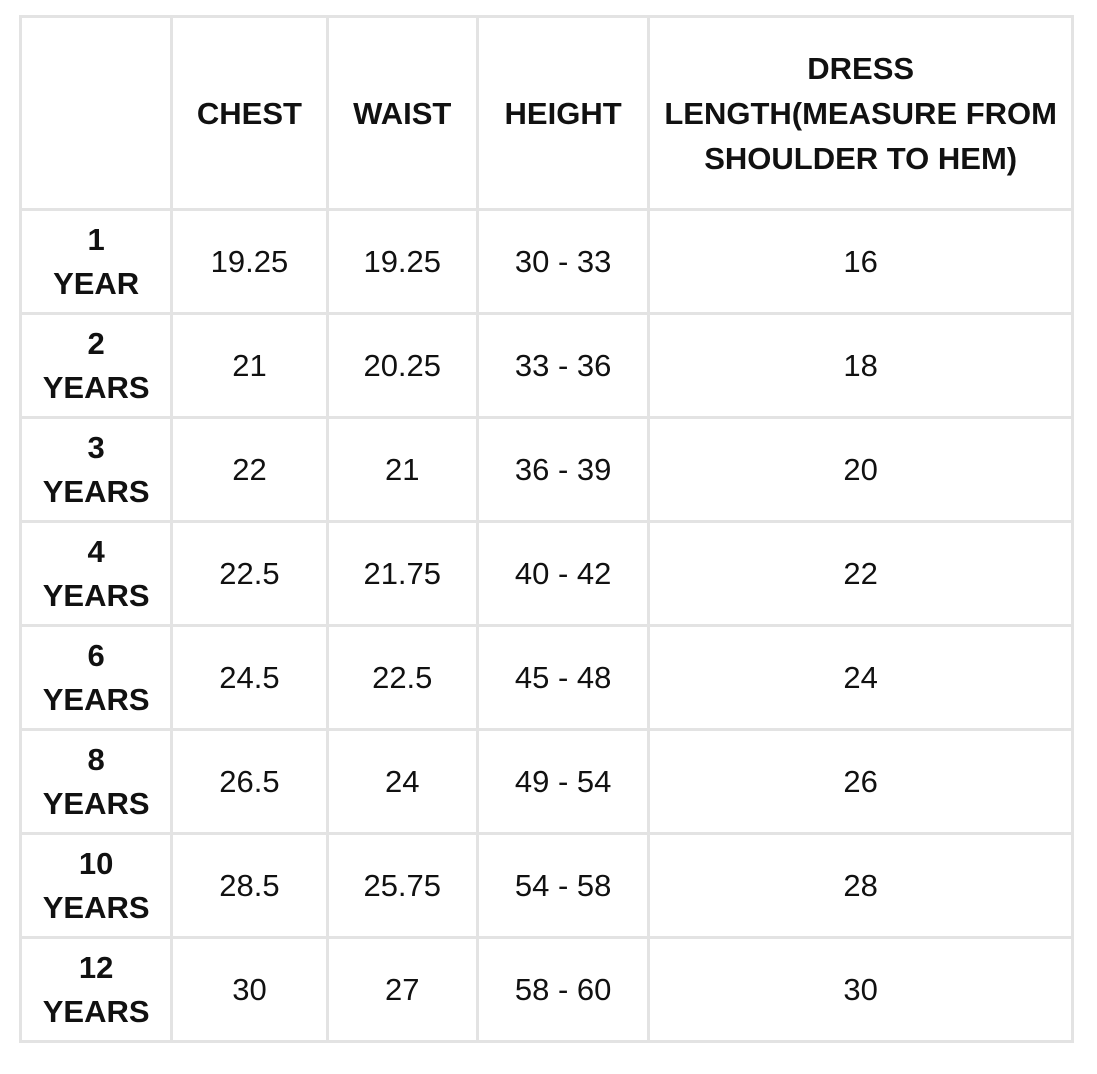 The width and height of the screenshot is (1097, 1074). What do you see at coordinates (563, 781) in the screenshot?
I see `cell-height: 49 - 54` at bounding box center [563, 781].